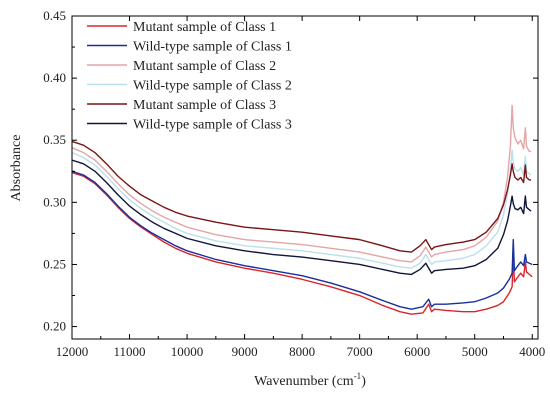 Image resolution: width=550 pixels, height=403 pixels. Describe the element at coordinates (363, 381) in the screenshot. I see `x-axis-title-close: )` at that location.